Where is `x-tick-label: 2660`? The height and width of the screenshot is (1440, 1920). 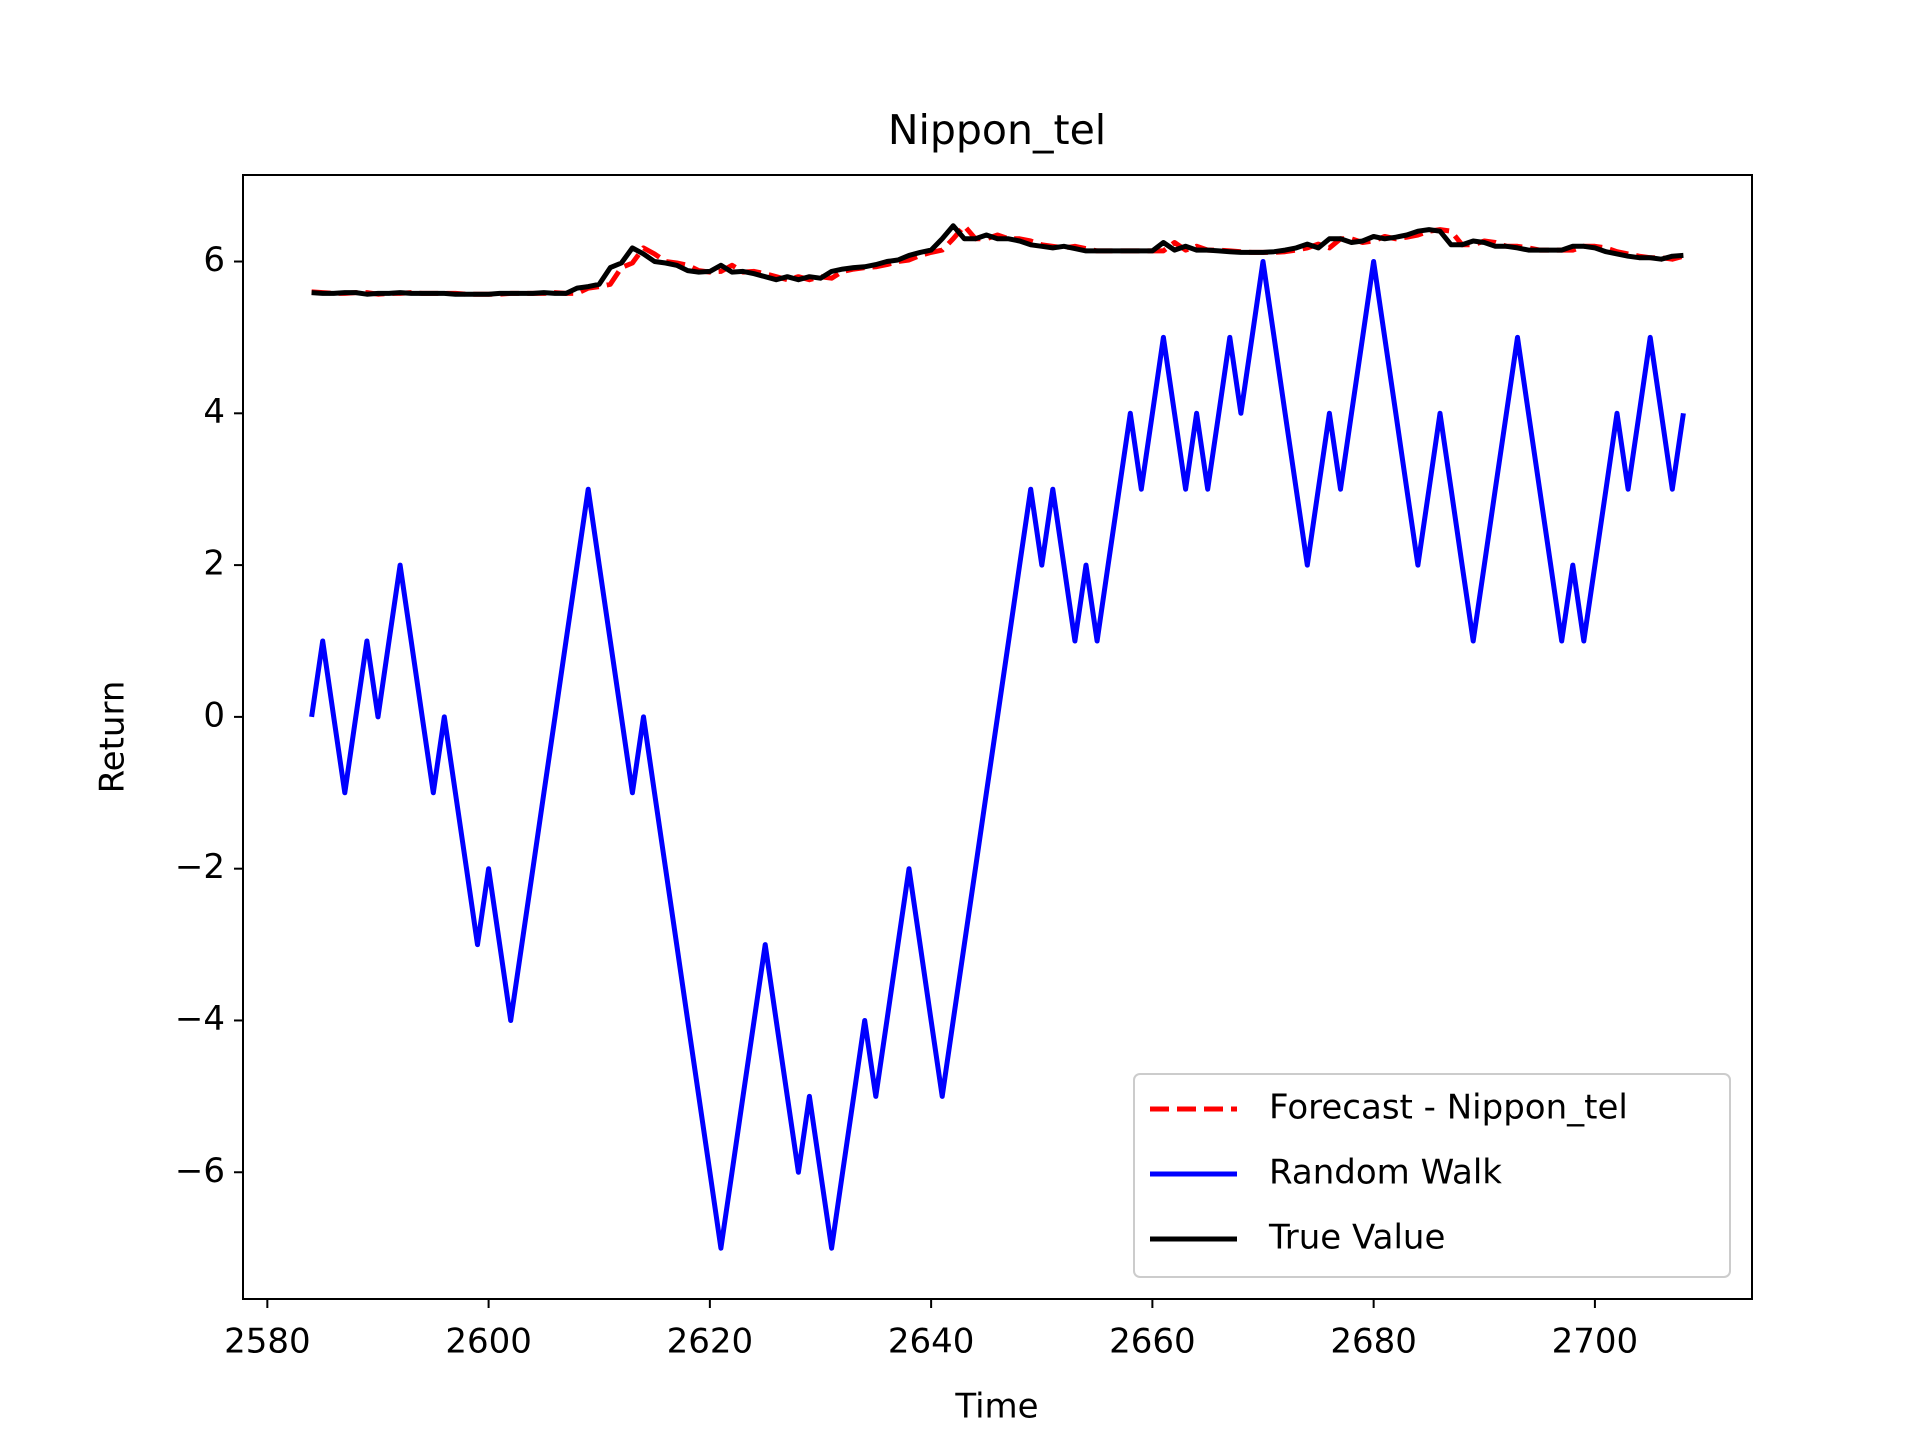 x-tick-label: 2660 is located at coordinates (1152, 1342).